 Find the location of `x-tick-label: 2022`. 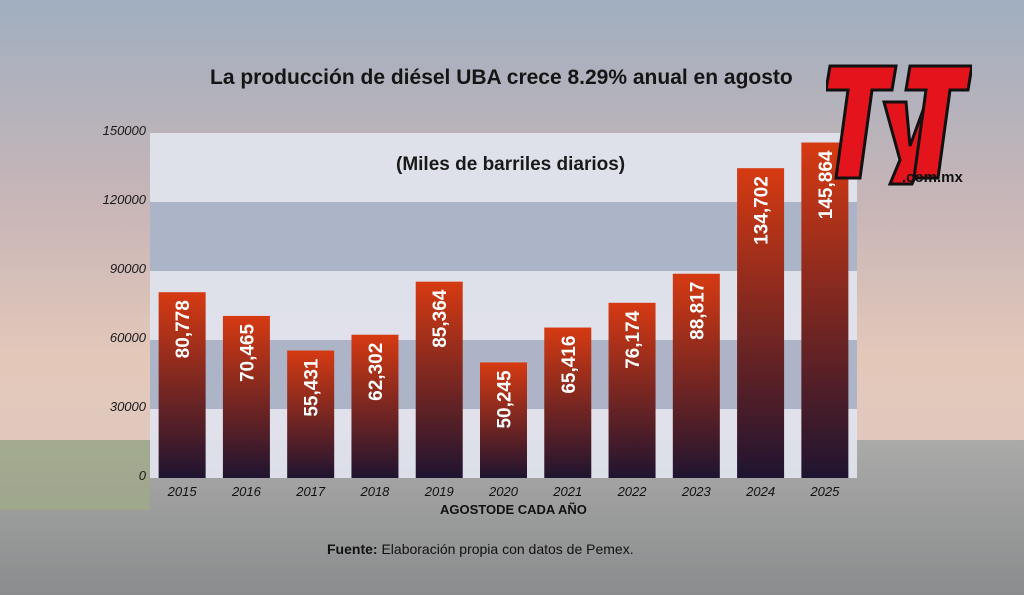

x-tick-label: 2022 is located at coordinates (632, 491).